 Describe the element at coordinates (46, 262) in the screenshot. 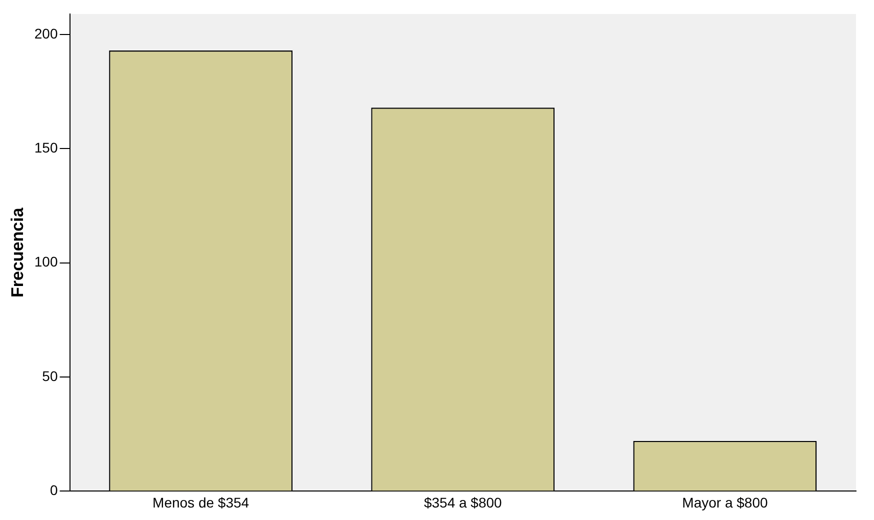

I see `y-tick-label: 100` at that location.